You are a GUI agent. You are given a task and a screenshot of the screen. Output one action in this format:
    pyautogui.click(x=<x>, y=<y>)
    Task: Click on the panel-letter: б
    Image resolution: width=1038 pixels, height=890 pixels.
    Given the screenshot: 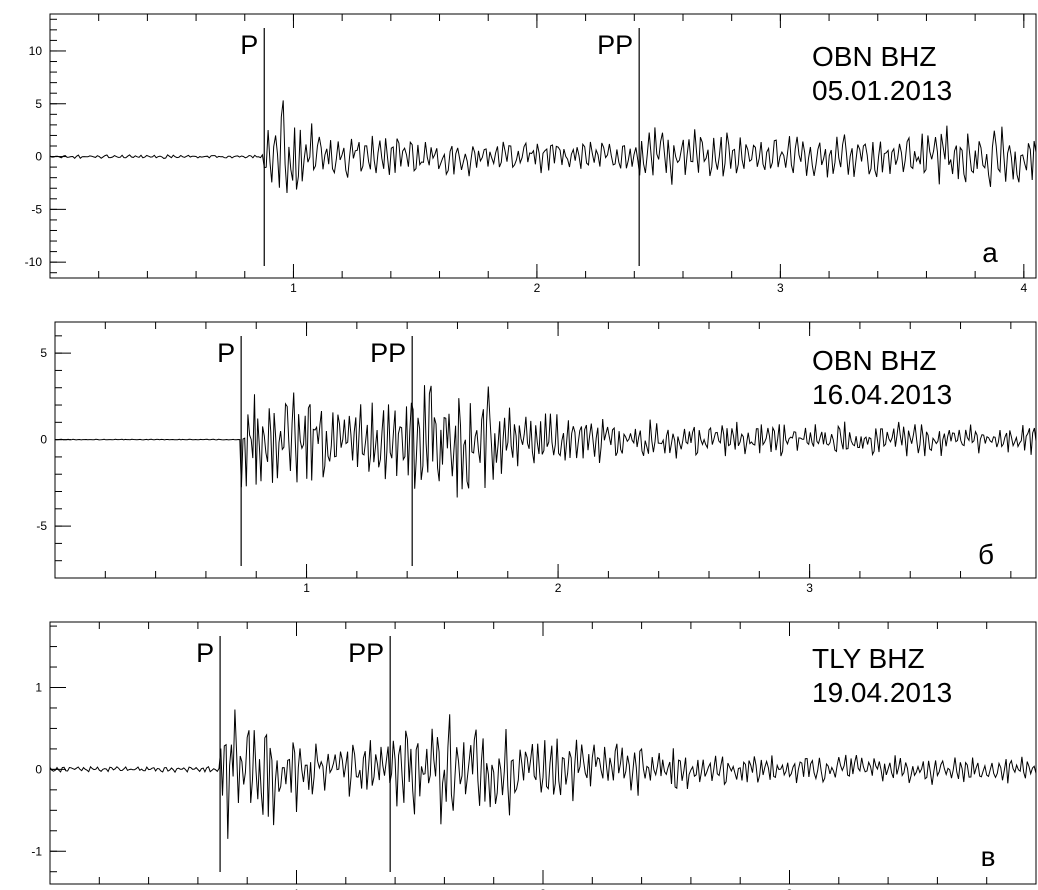 What is the action you would take?
    pyautogui.click(x=986, y=554)
    